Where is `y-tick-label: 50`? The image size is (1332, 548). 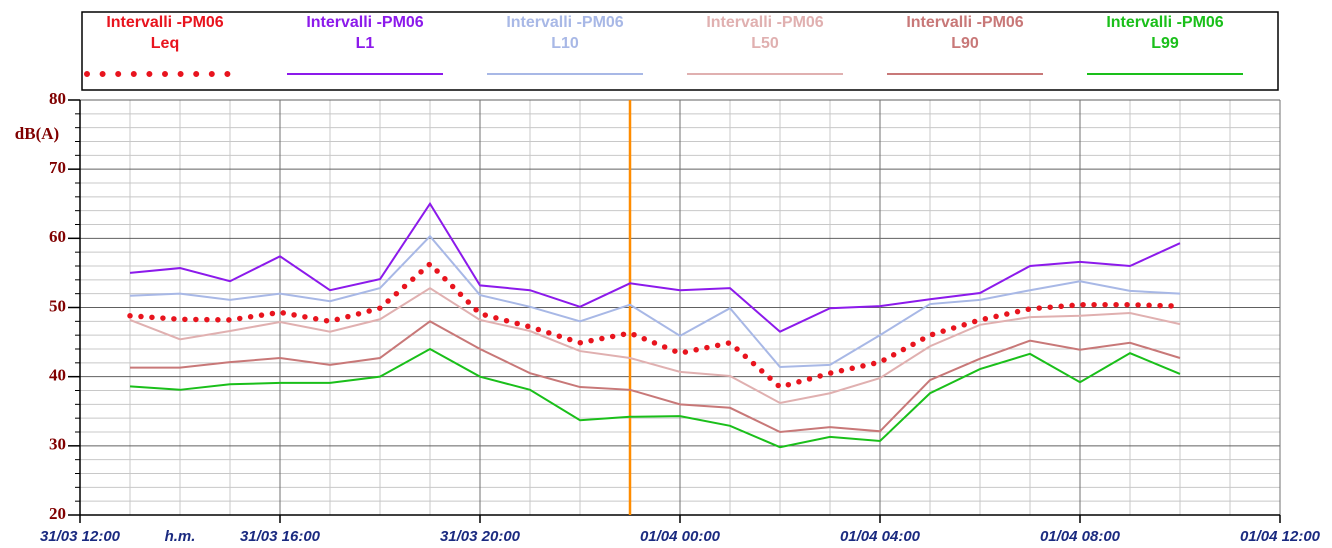 y-tick-label: 50 is located at coordinates (57, 305).